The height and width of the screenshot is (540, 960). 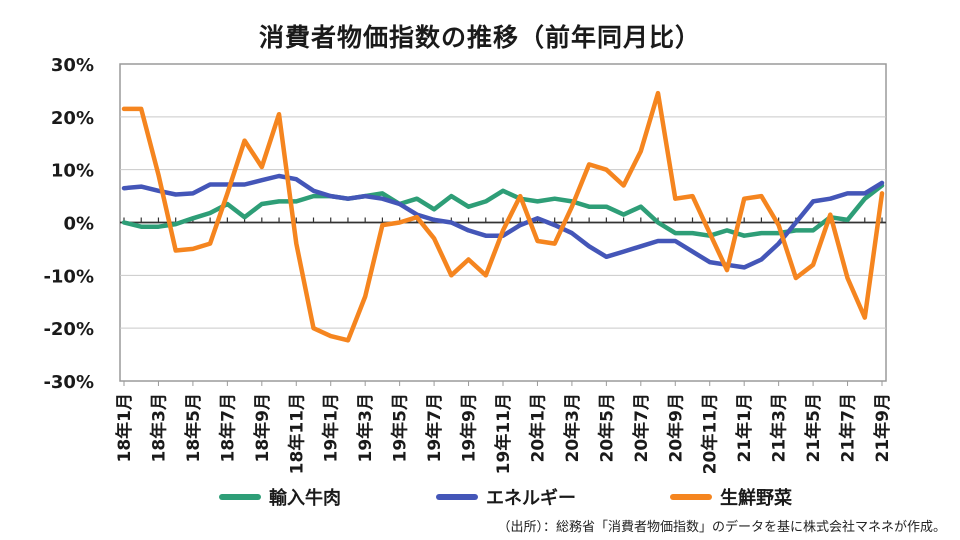 What do you see at coordinates (779, 428) in the screenshot?
I see `x-tick-label: 21年3月` at bounding box center [779, 428].